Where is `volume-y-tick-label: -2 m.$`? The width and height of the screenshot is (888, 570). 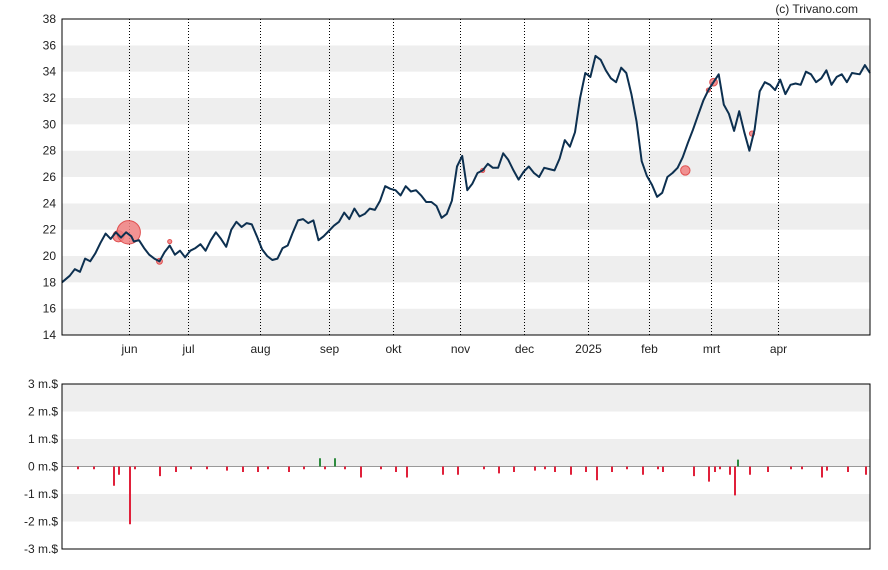
volume-y-tick-label: -2 m.$ is located at coordinates (41, 522).